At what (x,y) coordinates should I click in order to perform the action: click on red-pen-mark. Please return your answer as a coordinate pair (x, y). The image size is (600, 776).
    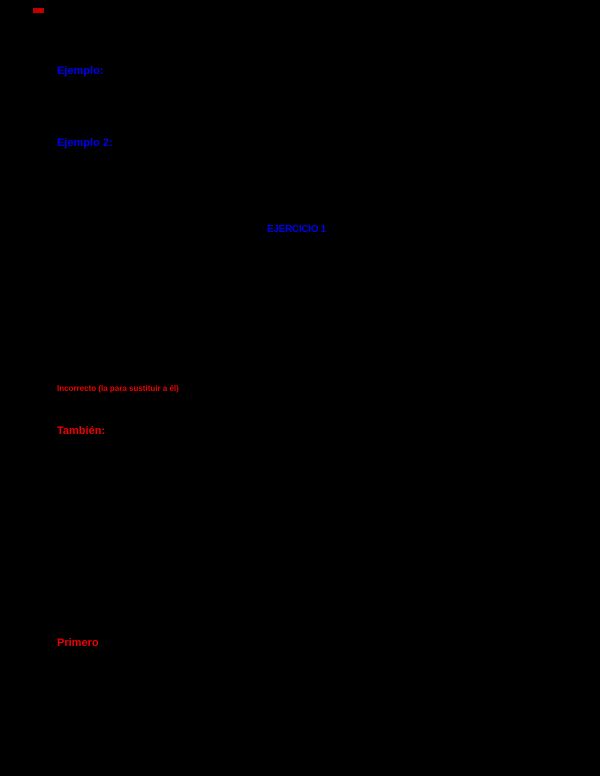
    Looking at the image, I should click on (38, 10).